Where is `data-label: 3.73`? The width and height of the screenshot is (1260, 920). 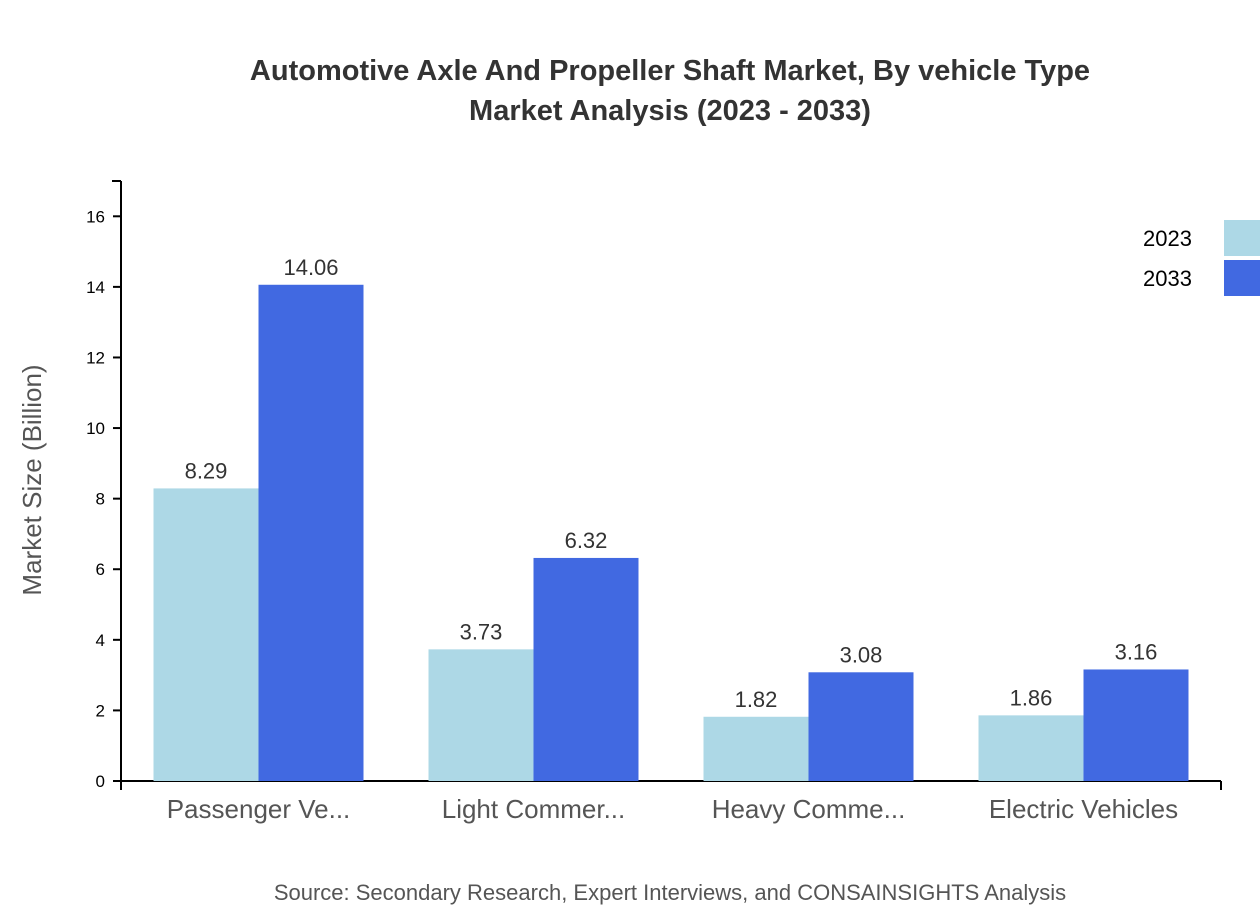 data-label: 3.73 is located at coordinates (481, 631).